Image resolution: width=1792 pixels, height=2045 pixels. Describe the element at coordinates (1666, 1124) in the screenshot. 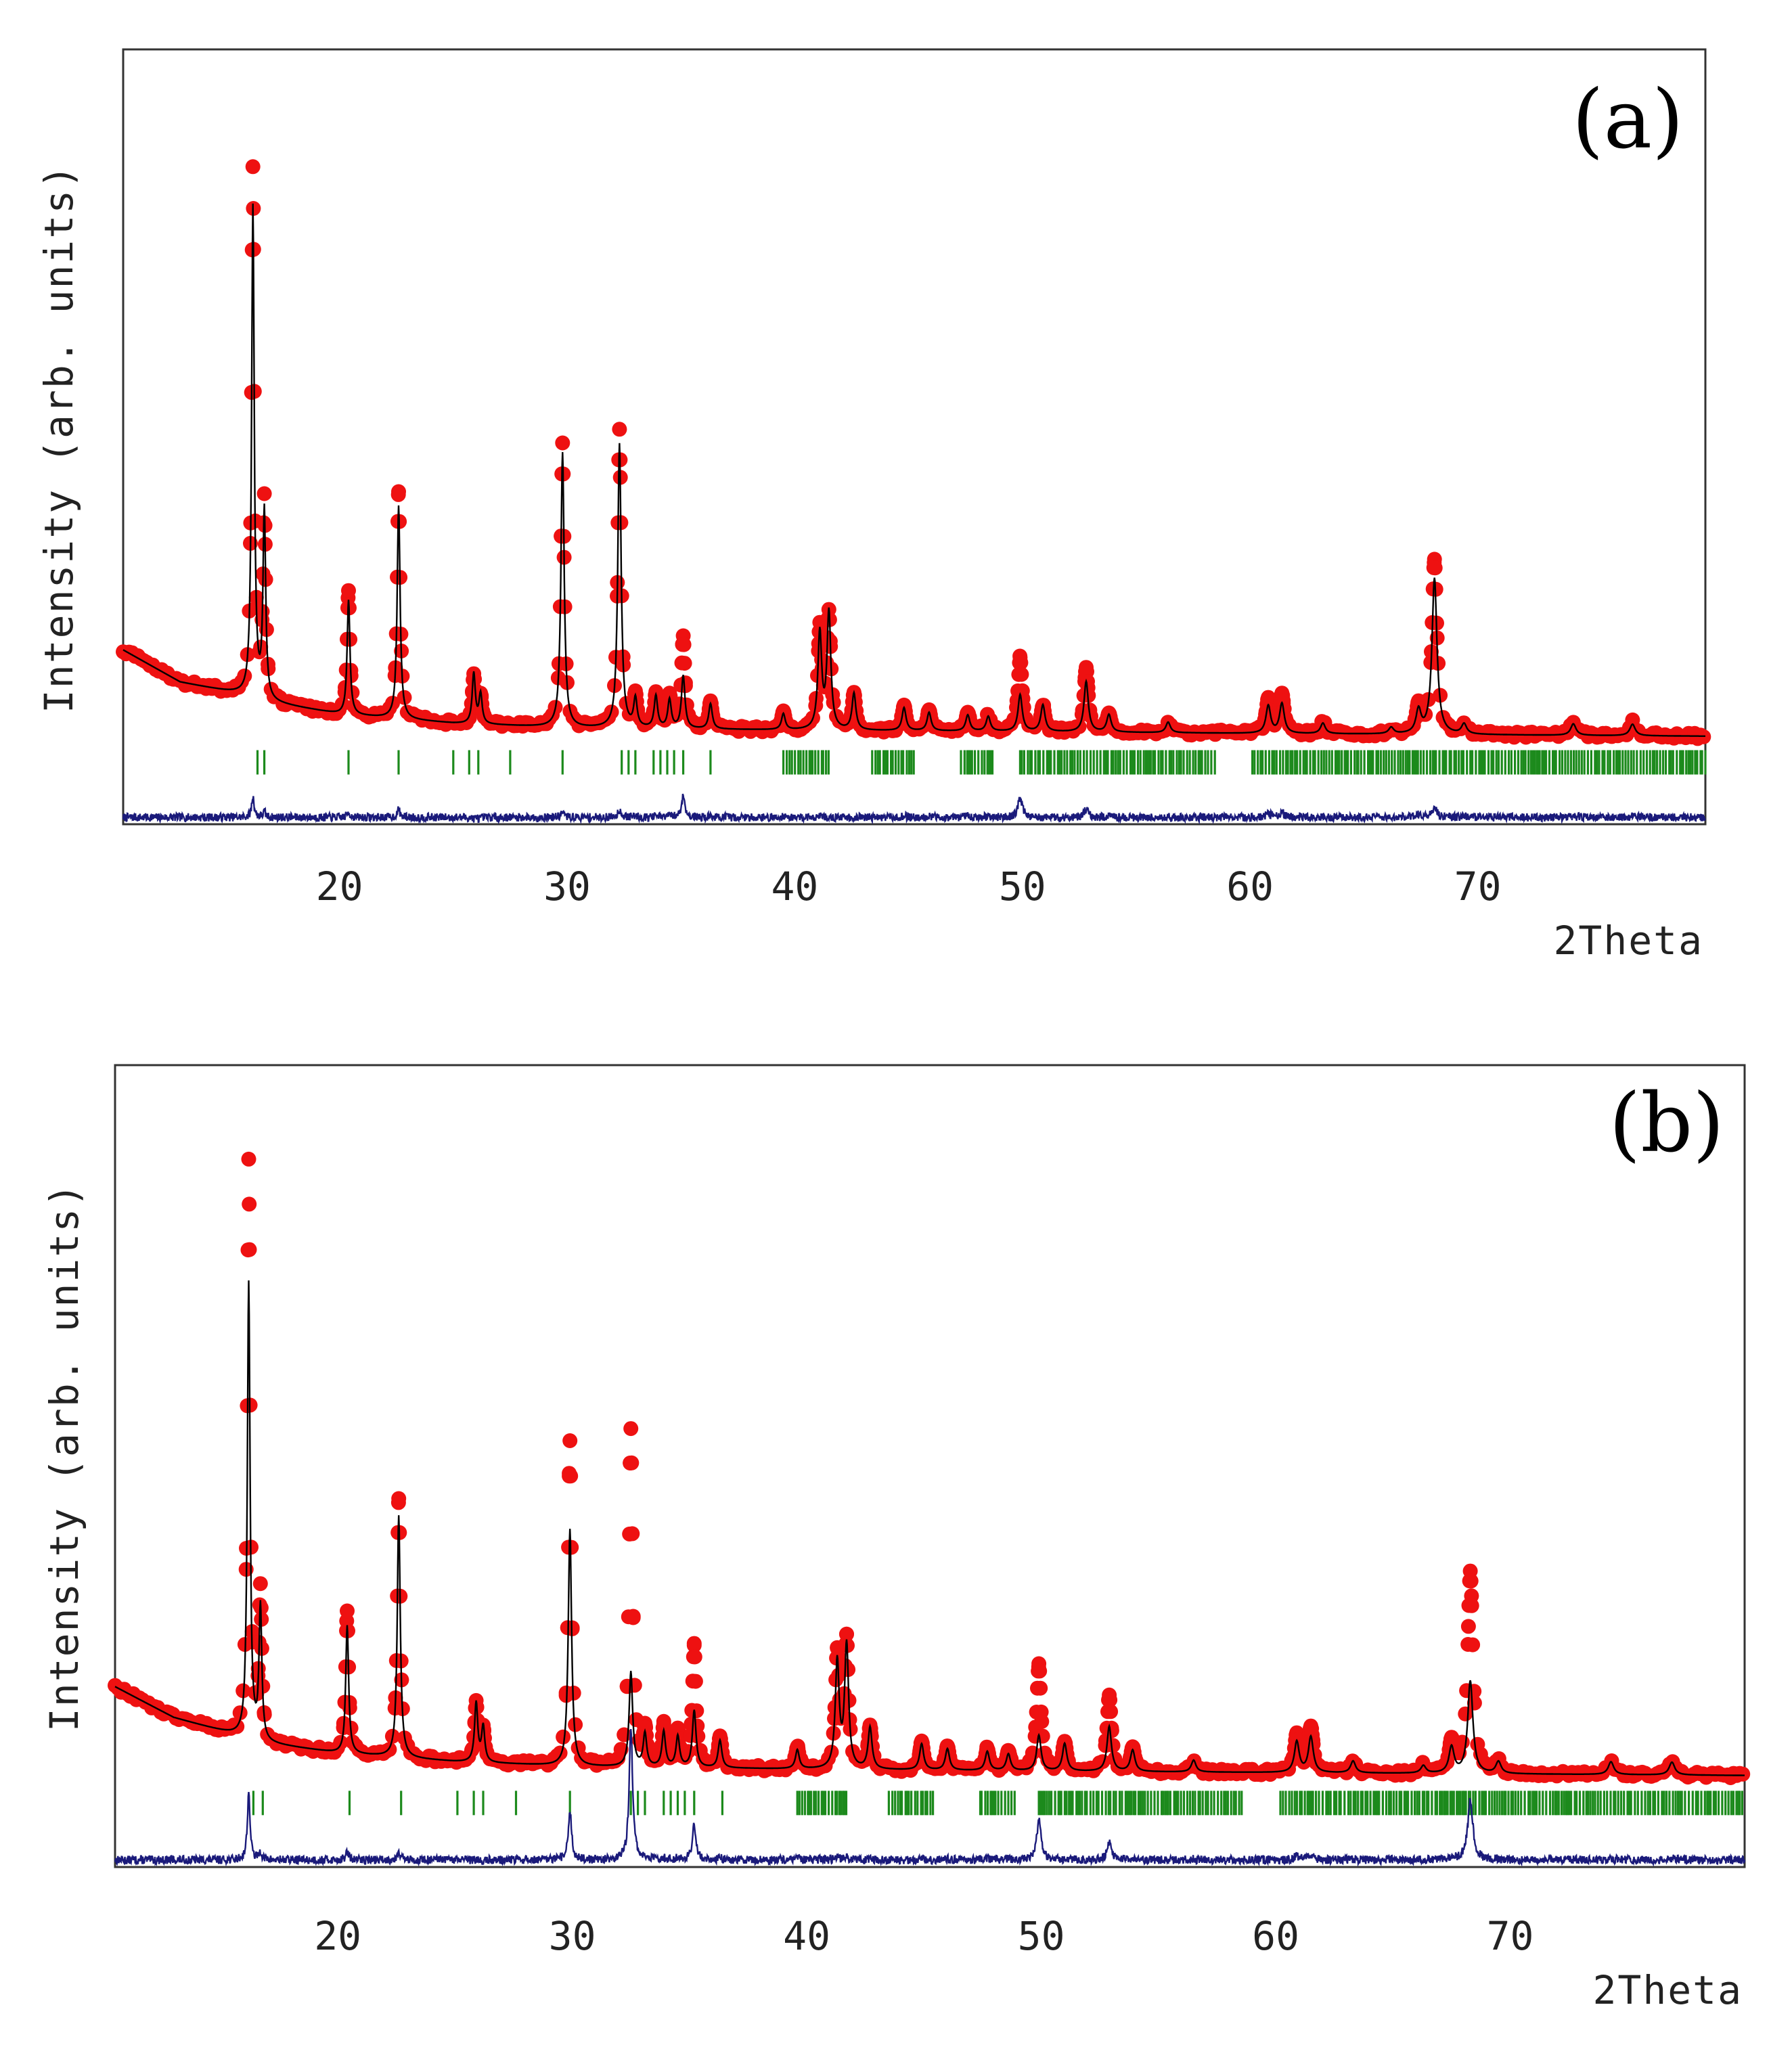

I see `panel-label-b: (b)` at that location.